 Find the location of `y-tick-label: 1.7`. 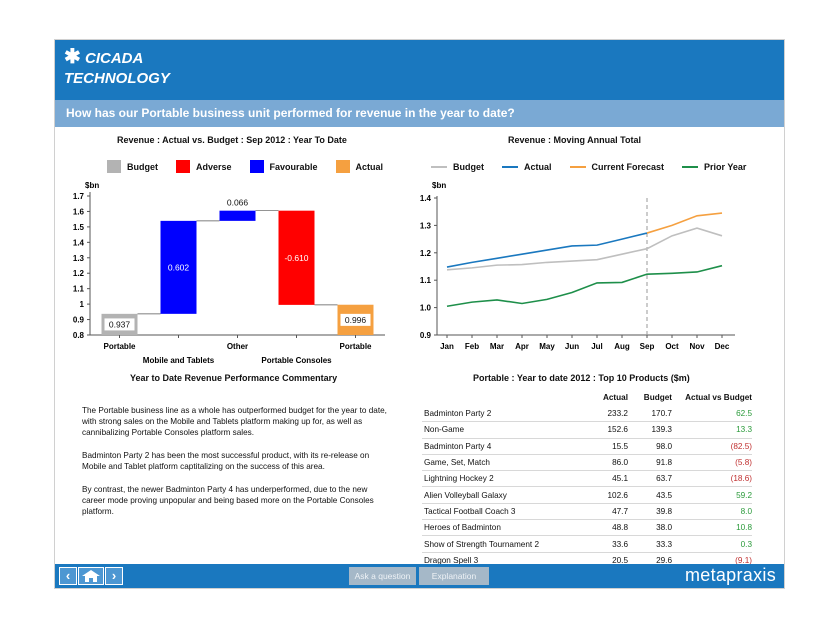

y-tick-label: 1.7 is located at coordinates (79, 196).